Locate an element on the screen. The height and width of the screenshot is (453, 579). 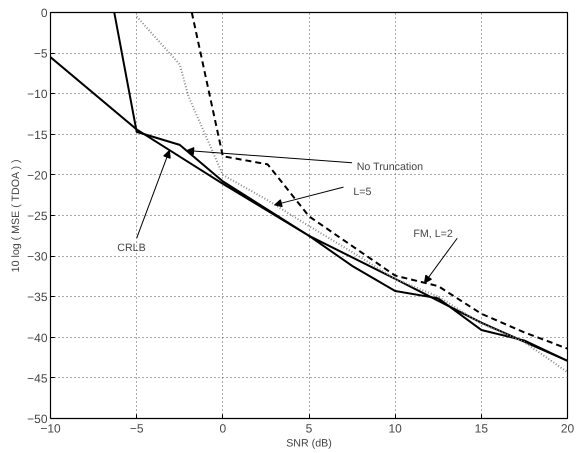
y-tick-label: −25 is located at coordinates (37, 216).